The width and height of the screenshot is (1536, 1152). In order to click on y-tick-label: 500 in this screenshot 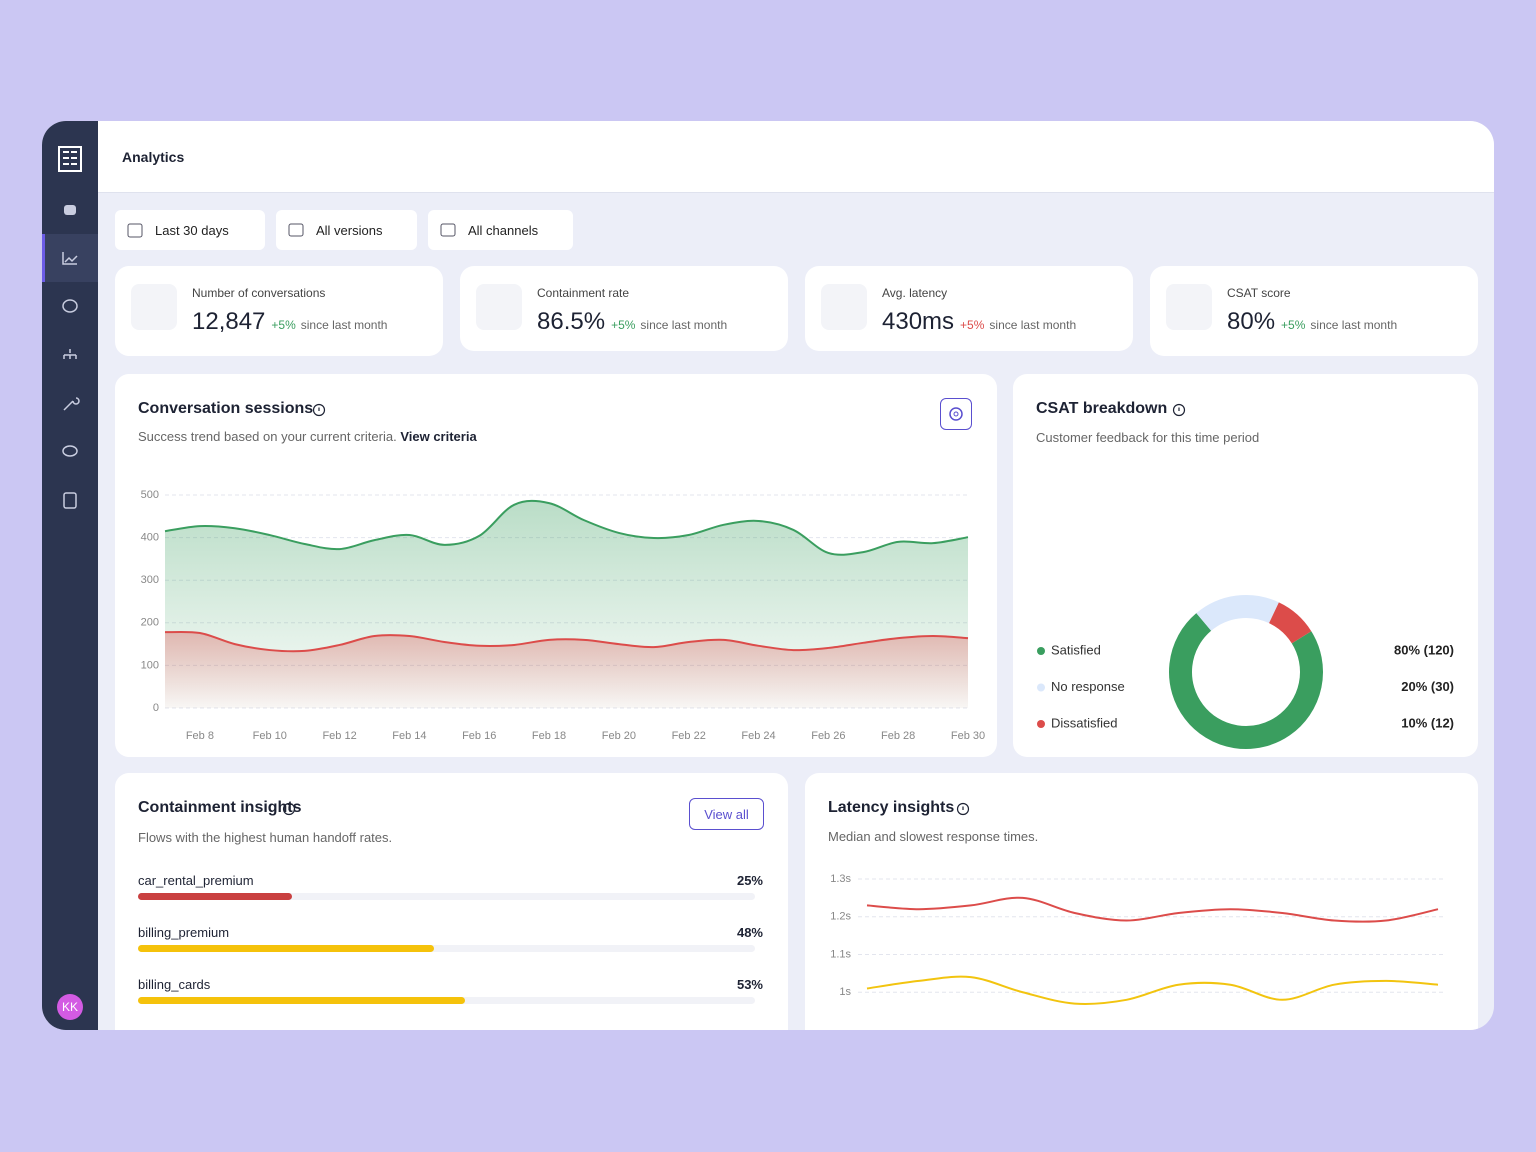, I will do `click(150, 495)`.